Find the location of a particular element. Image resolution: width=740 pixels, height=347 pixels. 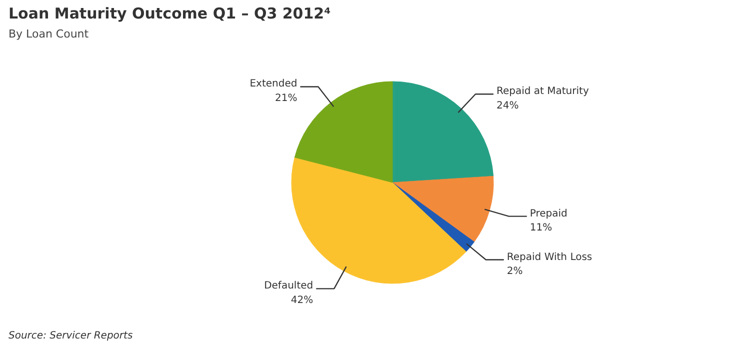

data-label: 21% is located at coordinates (286, 98).